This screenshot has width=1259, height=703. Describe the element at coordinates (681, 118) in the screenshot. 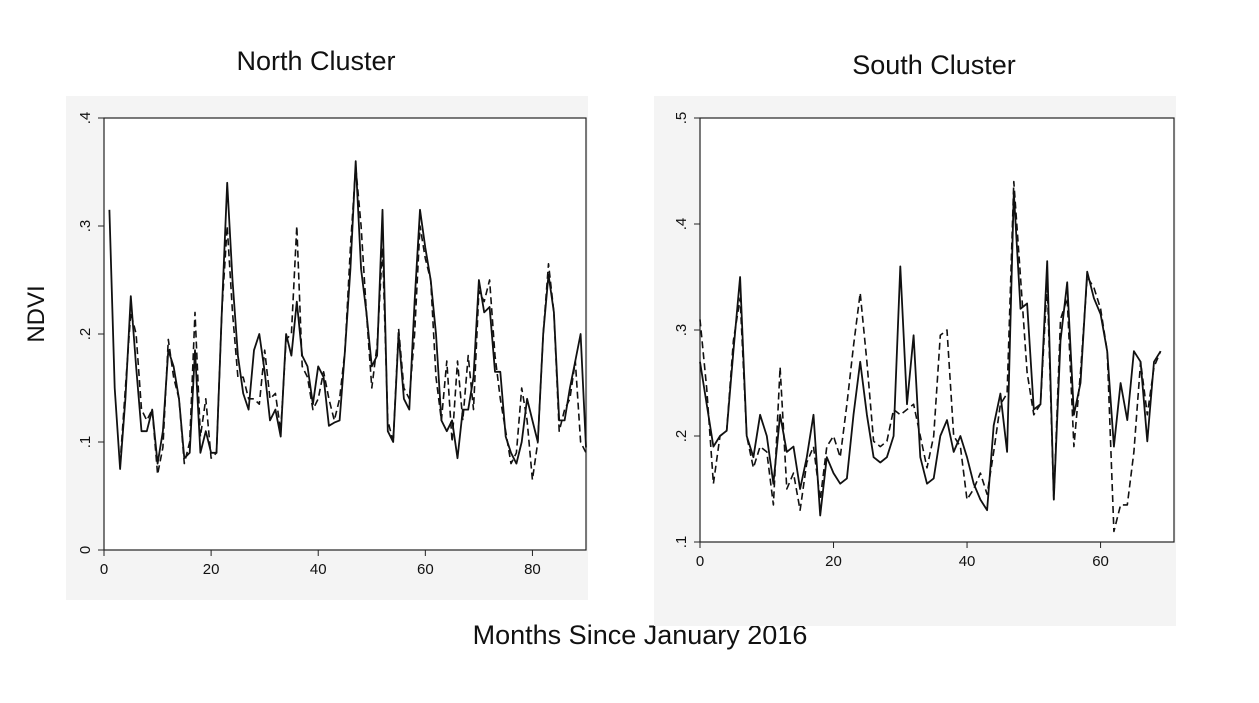

I see `y-tick-label: .5` at that location.